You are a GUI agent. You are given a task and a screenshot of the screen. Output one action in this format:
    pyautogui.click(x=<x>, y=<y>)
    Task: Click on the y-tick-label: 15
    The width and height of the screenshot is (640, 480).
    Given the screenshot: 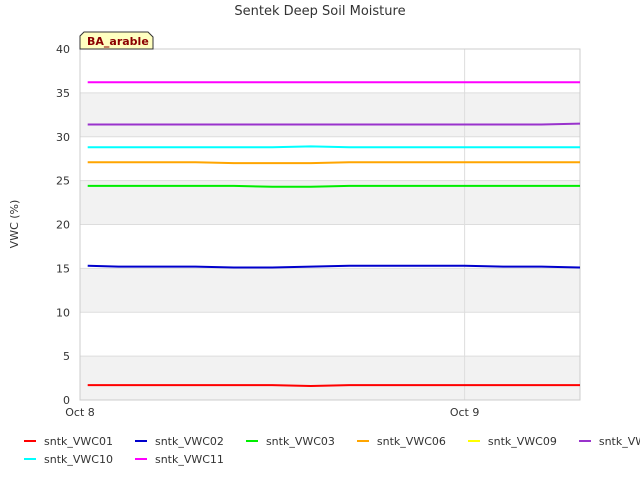 What is the action you would take?
    pyautogui.click(x=63, y=268)
    